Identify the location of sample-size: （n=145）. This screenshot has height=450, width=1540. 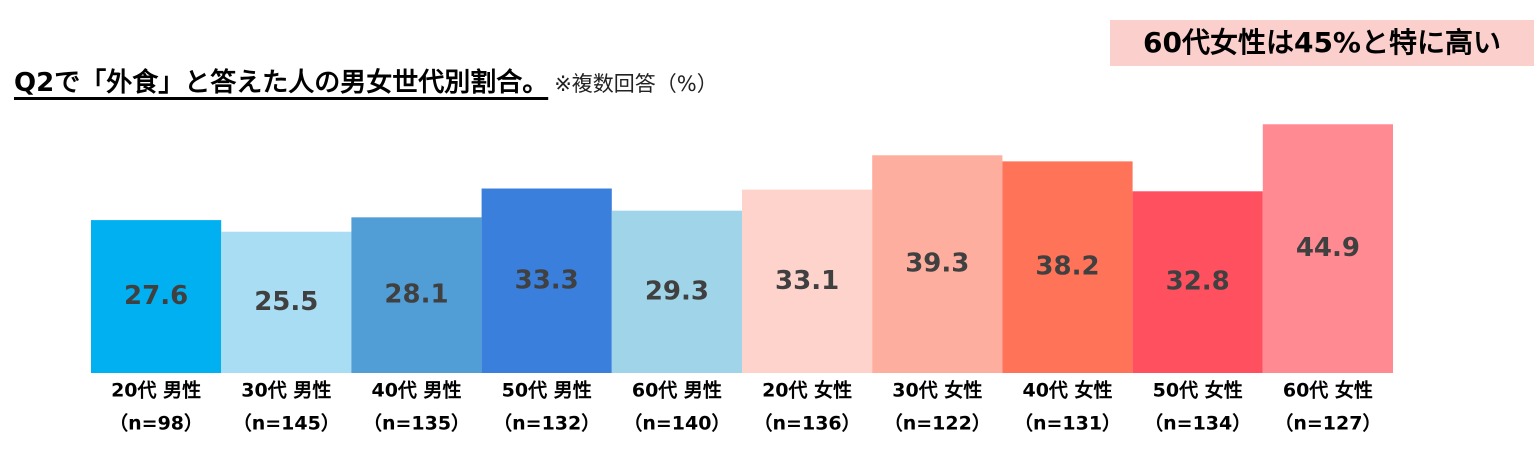
(286, 423).